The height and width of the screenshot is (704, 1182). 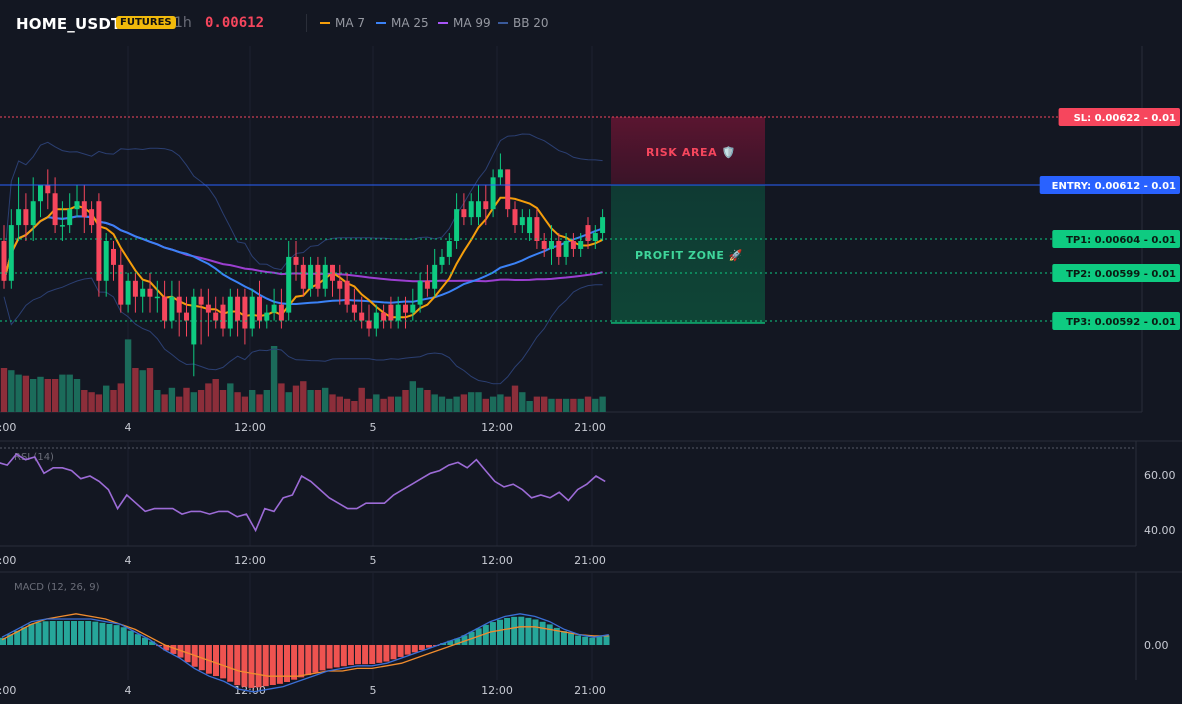 I want to click on ma25-line, so click(x=303, y=260).